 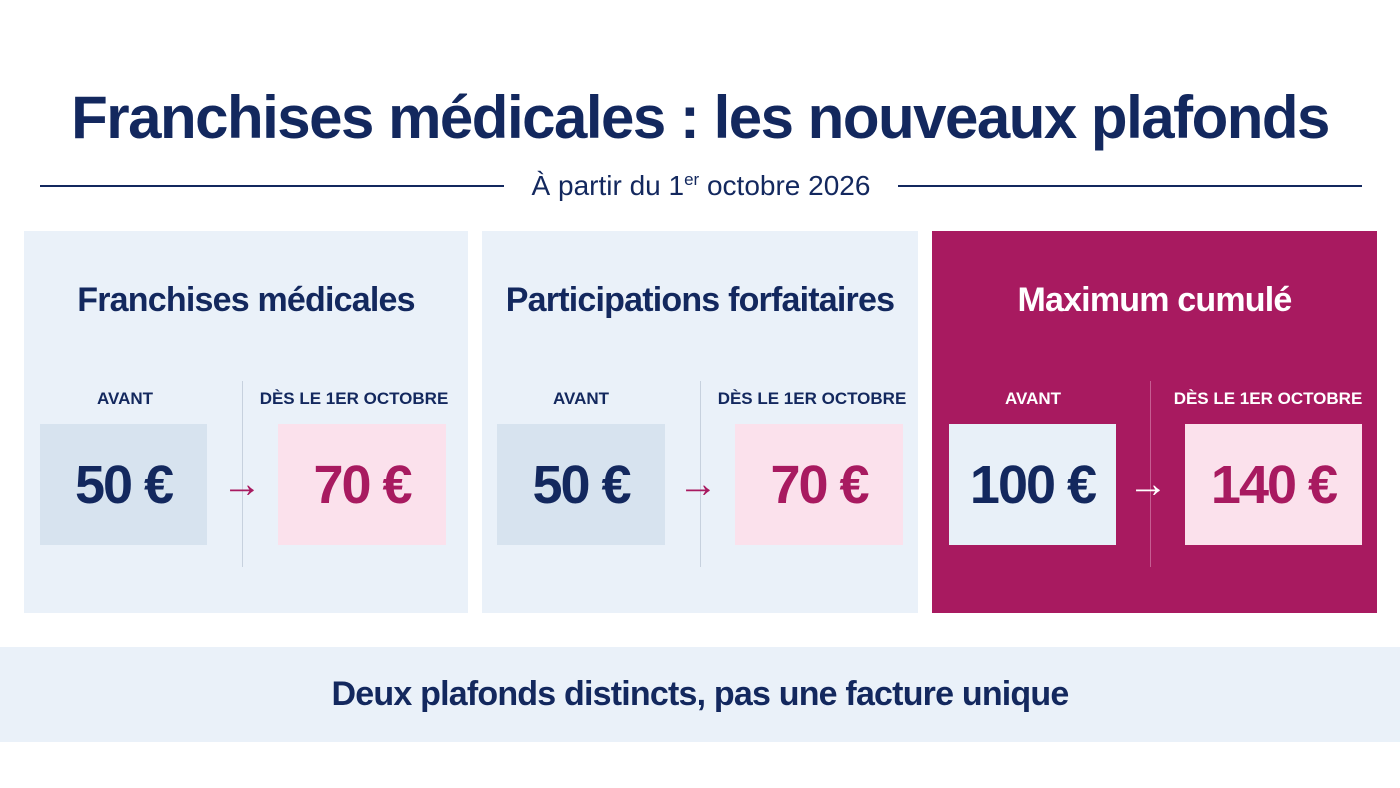 What do you see at coordinates (700, 300) in the screenshot?
I see `card-title: Participations forfaitaires` at bounding box center [700, 300].